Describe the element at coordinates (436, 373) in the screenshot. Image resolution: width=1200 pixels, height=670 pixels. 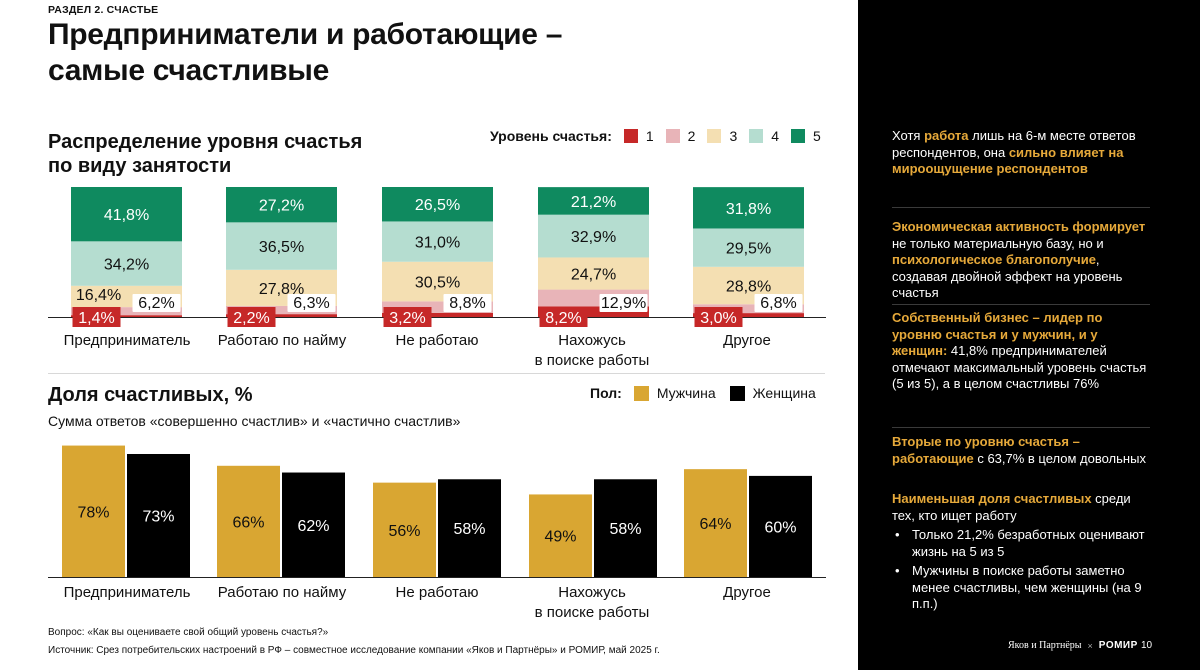
I see `section-divider` at that location.